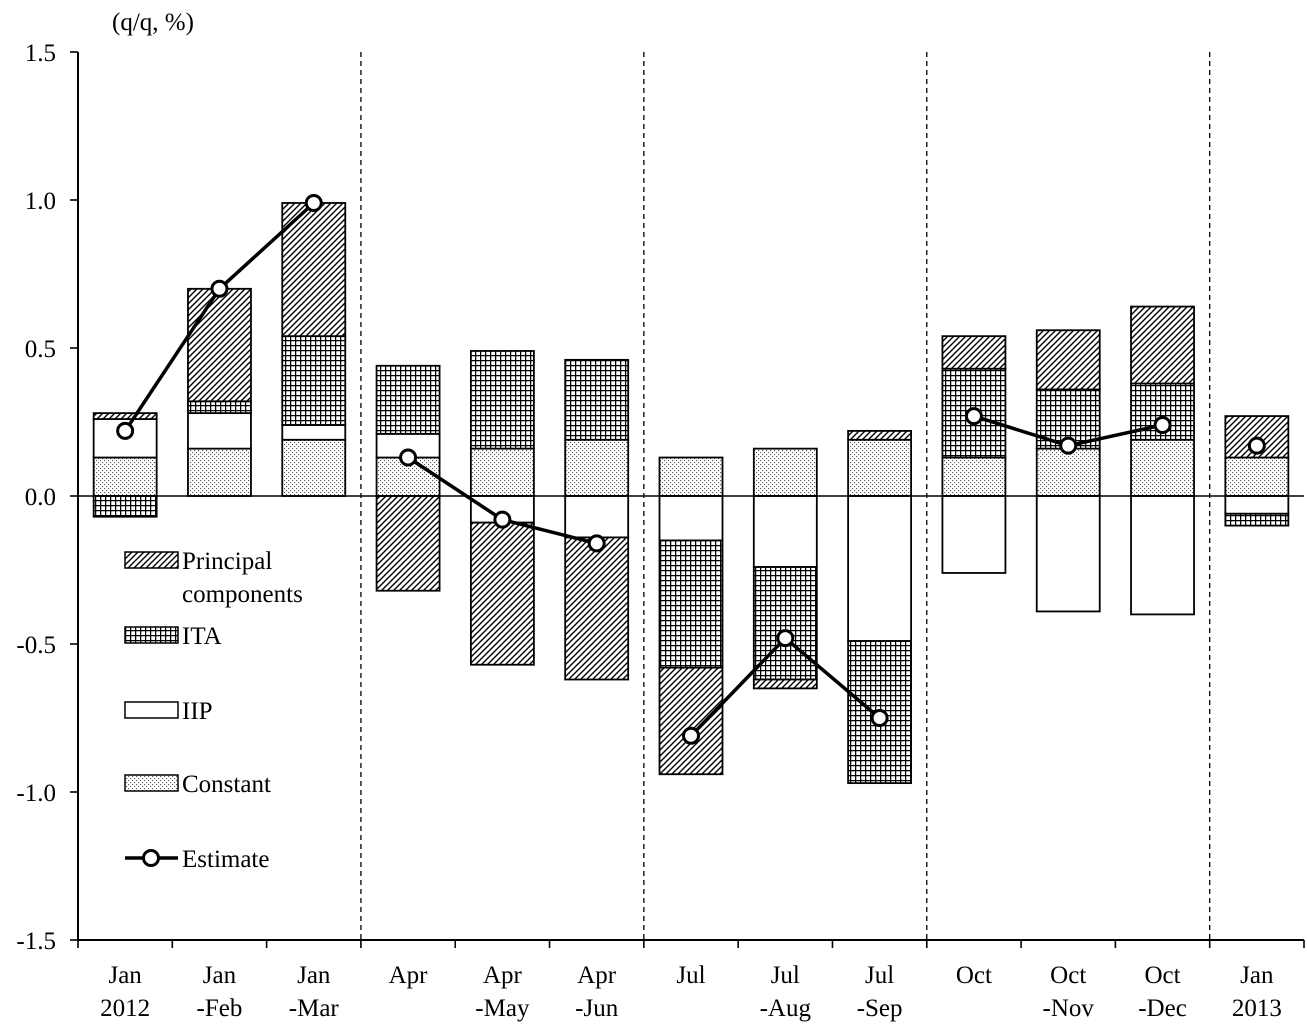  I want to click on x-tick-label-4: Apr, so click(409, 975).